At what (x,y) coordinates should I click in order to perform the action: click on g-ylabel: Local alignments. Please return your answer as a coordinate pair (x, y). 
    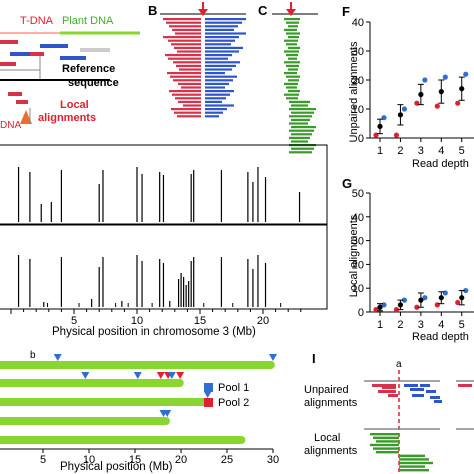
    Looking at the image, I should click on (354, 255).